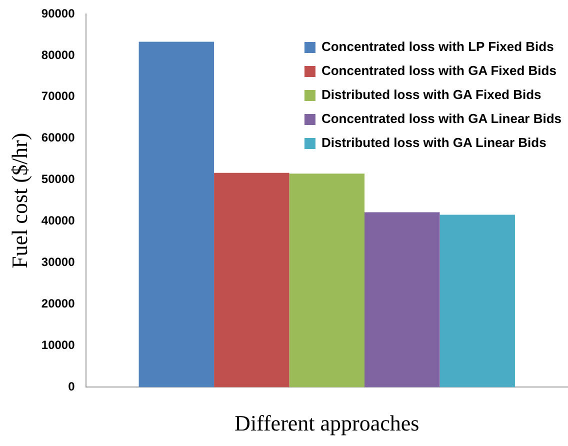  Describe the element at coordinates (433, 142) in the screenshot. I see `legend-label: Distributed loss with GA Linear Bids` at that location.